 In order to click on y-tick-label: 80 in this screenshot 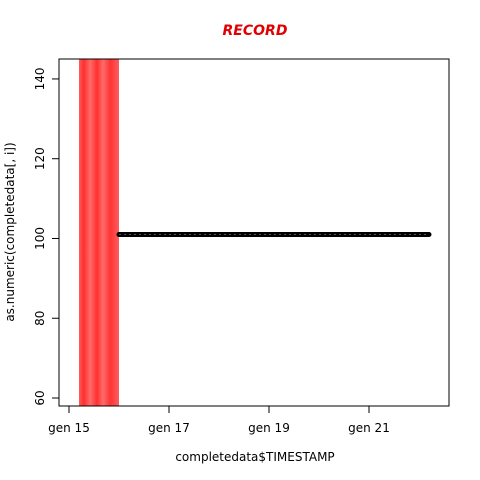, I will do `click(40, 318)`.